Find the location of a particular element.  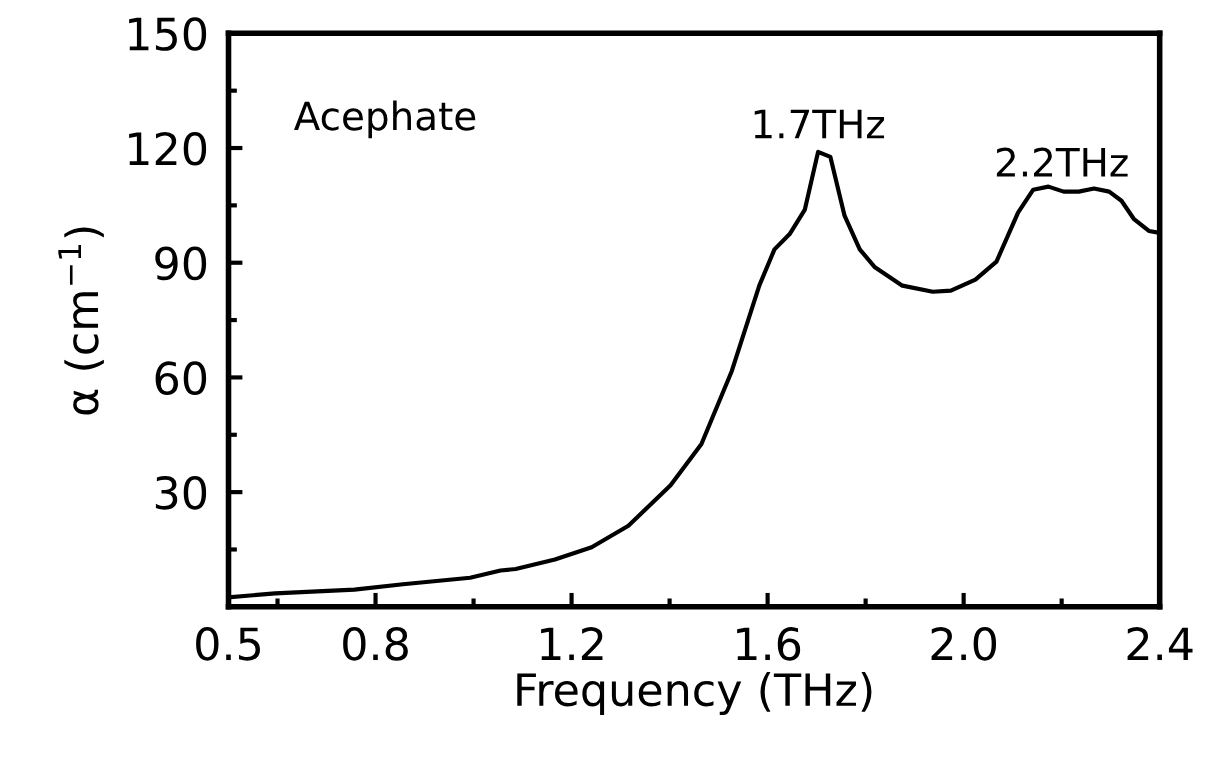

x-tick-label: 2.0 is located at coordinates (964, 644).